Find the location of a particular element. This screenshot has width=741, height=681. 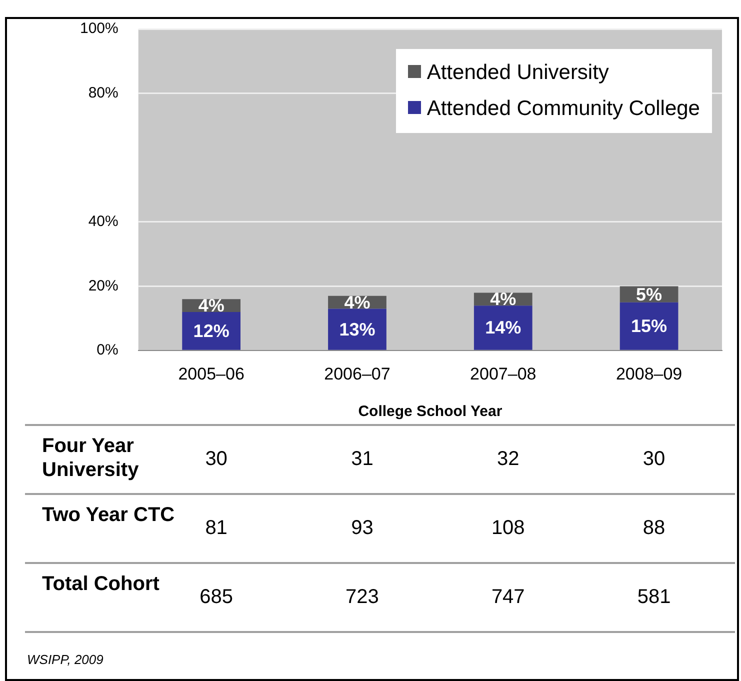

data-label: 12% is located at coordinates (211, 330).